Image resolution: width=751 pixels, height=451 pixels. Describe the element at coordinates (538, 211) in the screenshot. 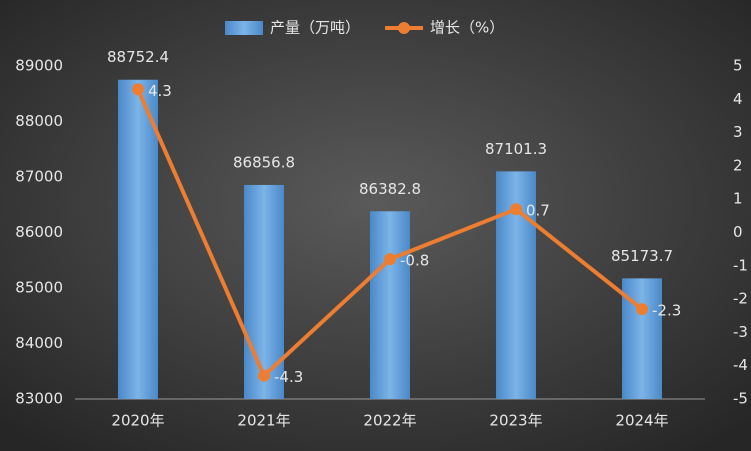

I see `line-value-label: 0.7` at that location.